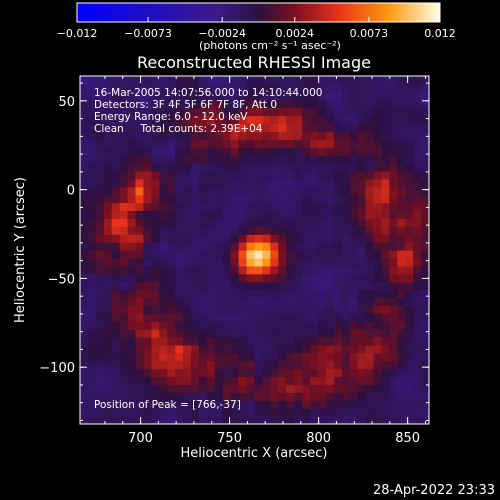 The image size is (500, 500). What do you see at coordinates (61, 279) in the screenshot?
I see `y-tick-label: −50` at bounding box center [61, 279].